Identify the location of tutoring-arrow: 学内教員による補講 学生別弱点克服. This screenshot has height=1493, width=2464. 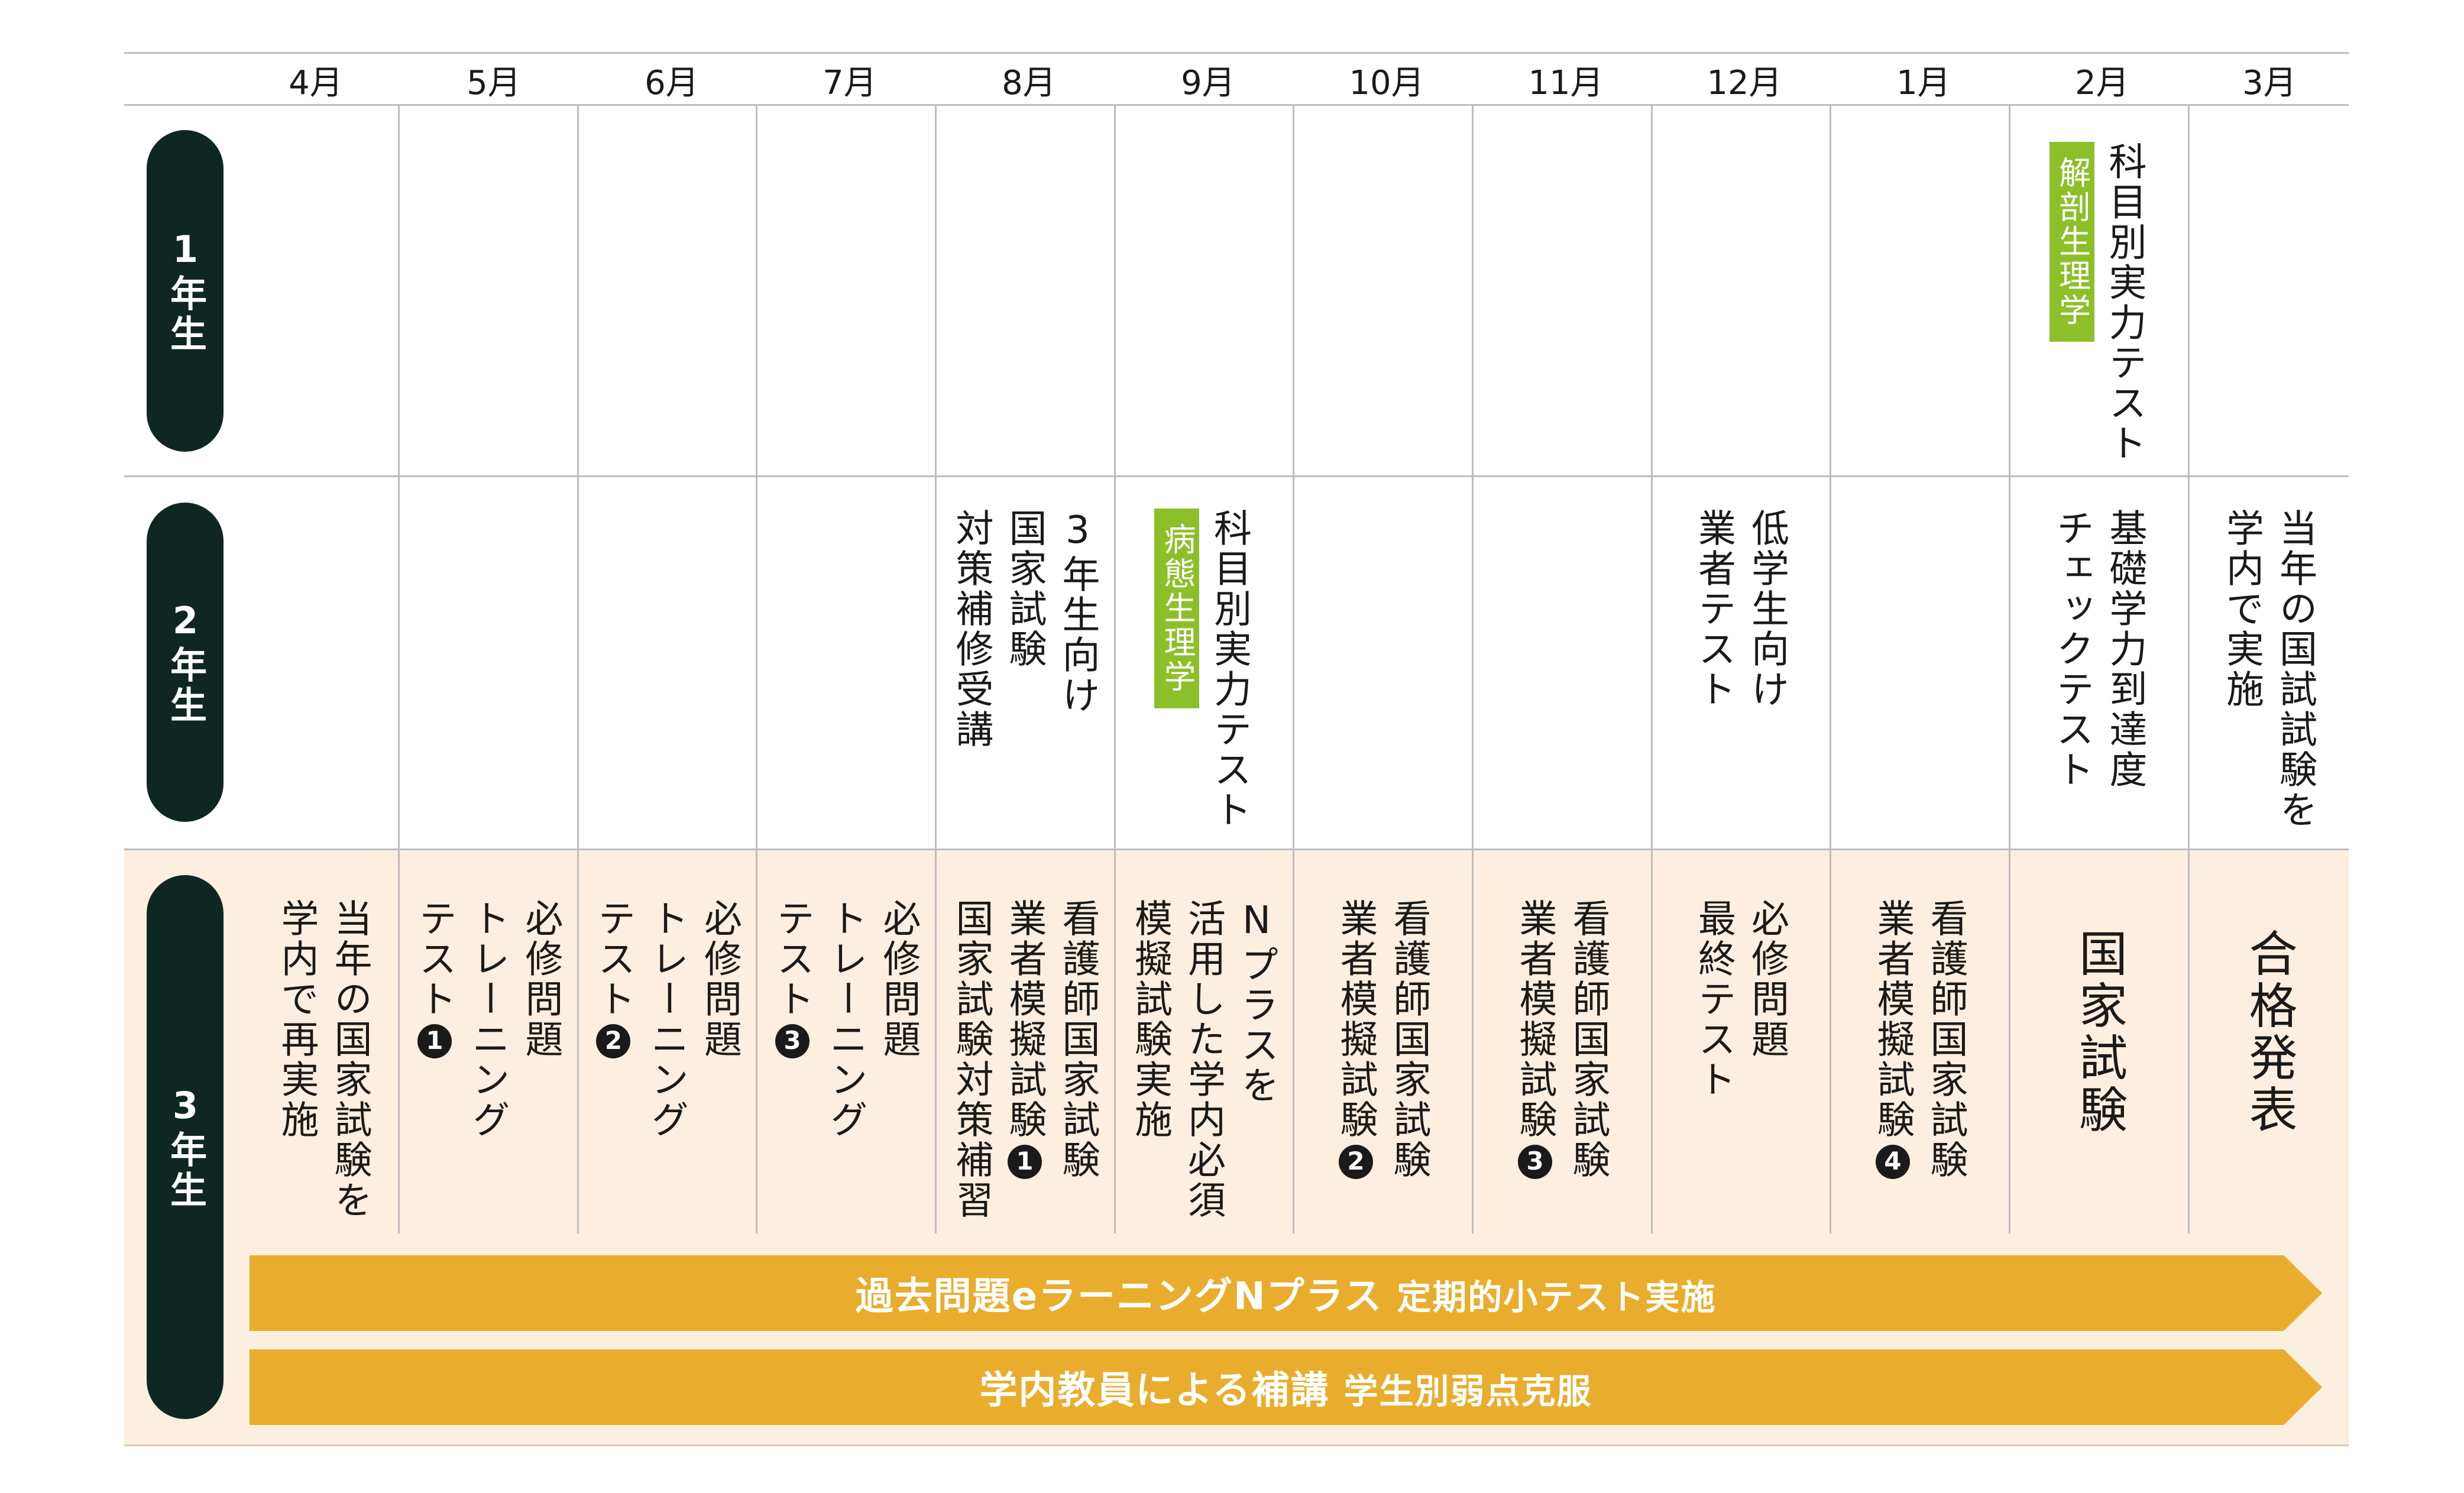
(1286, 1387).